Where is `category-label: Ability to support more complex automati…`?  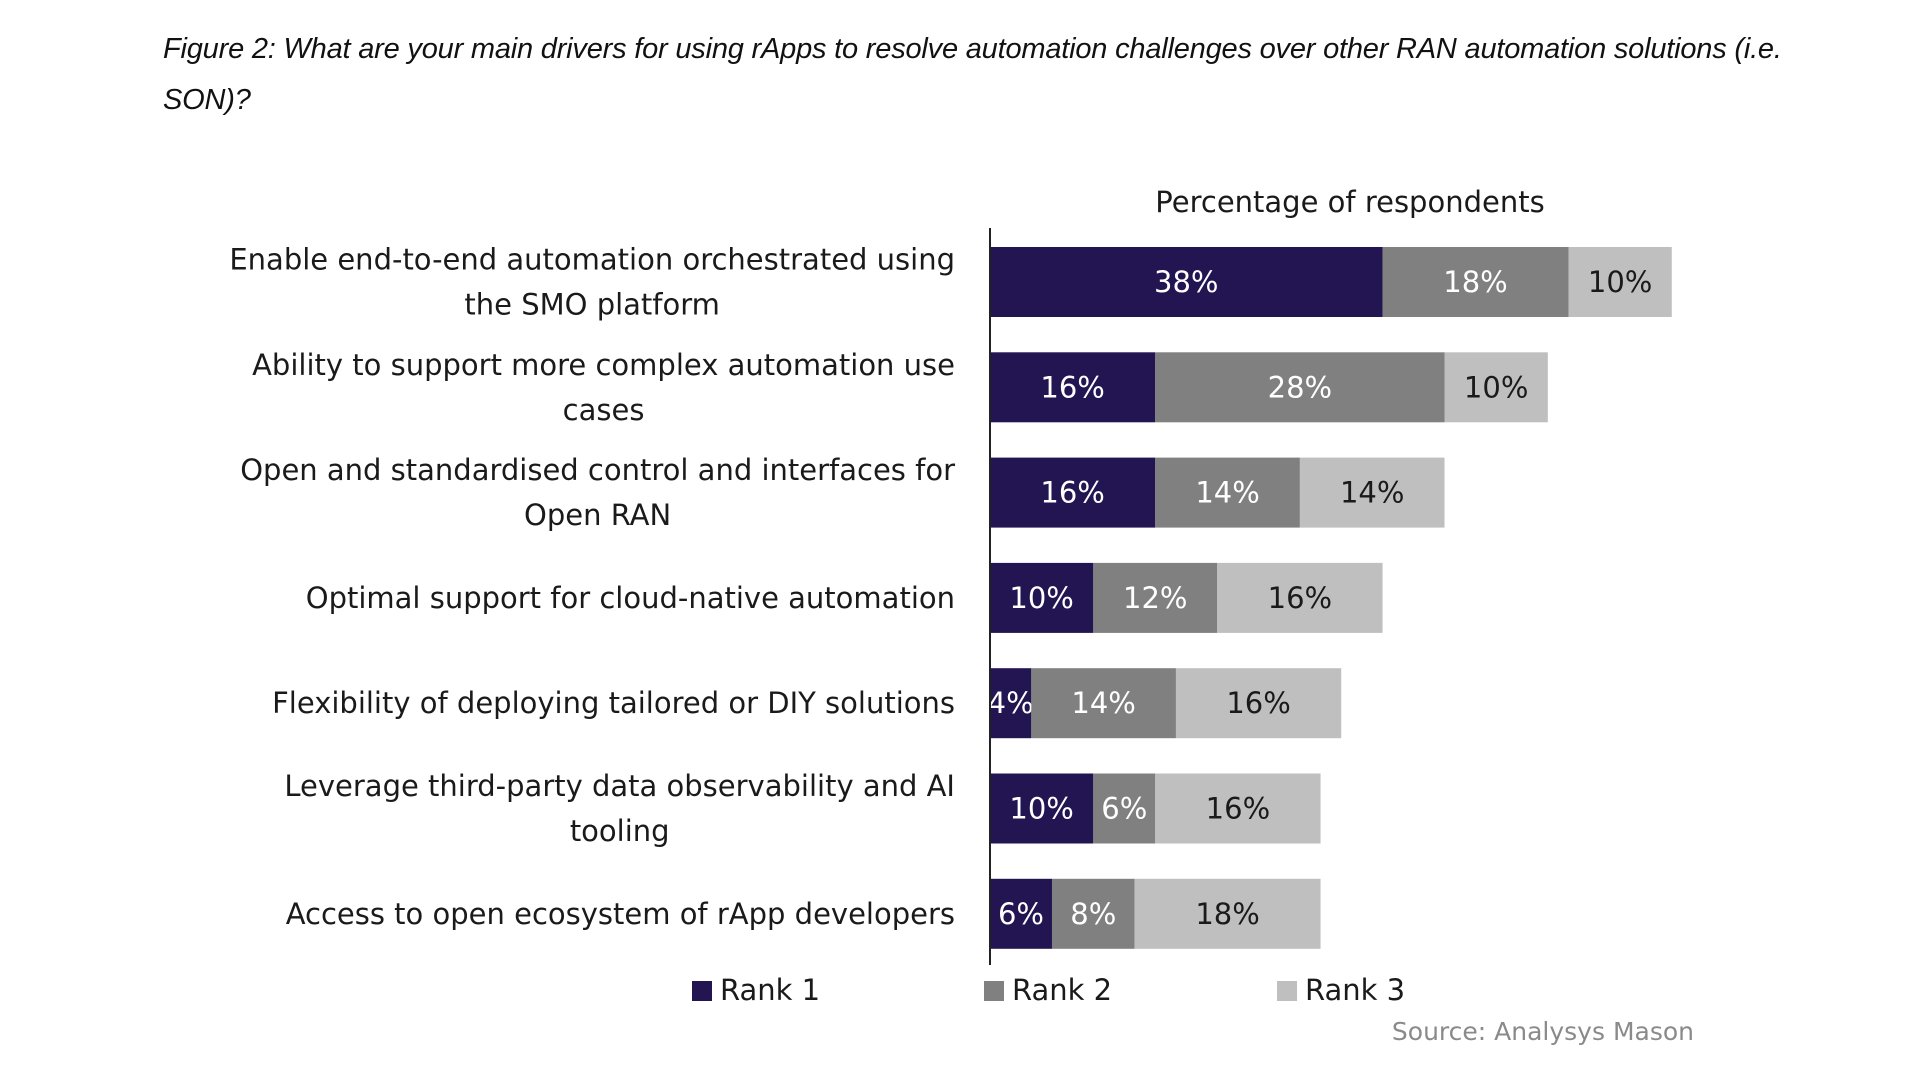 category-label: Ability to support more complex automati… is located at coordinates (603, 387).